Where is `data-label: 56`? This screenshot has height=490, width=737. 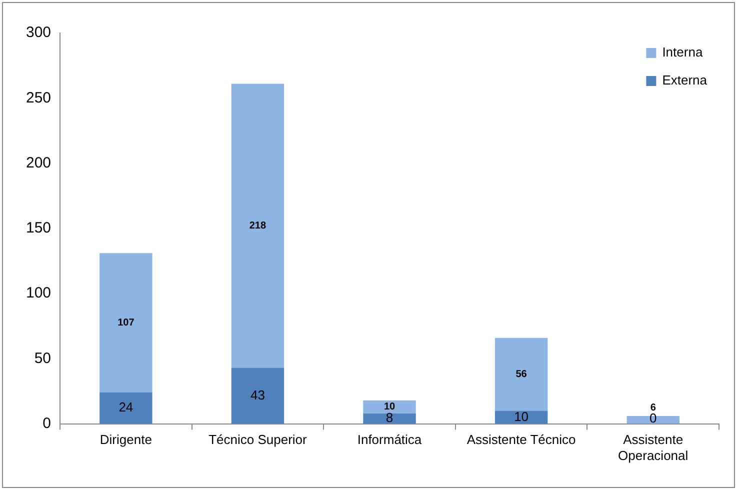
data-label: 56 is located at coordinates (522, 374).